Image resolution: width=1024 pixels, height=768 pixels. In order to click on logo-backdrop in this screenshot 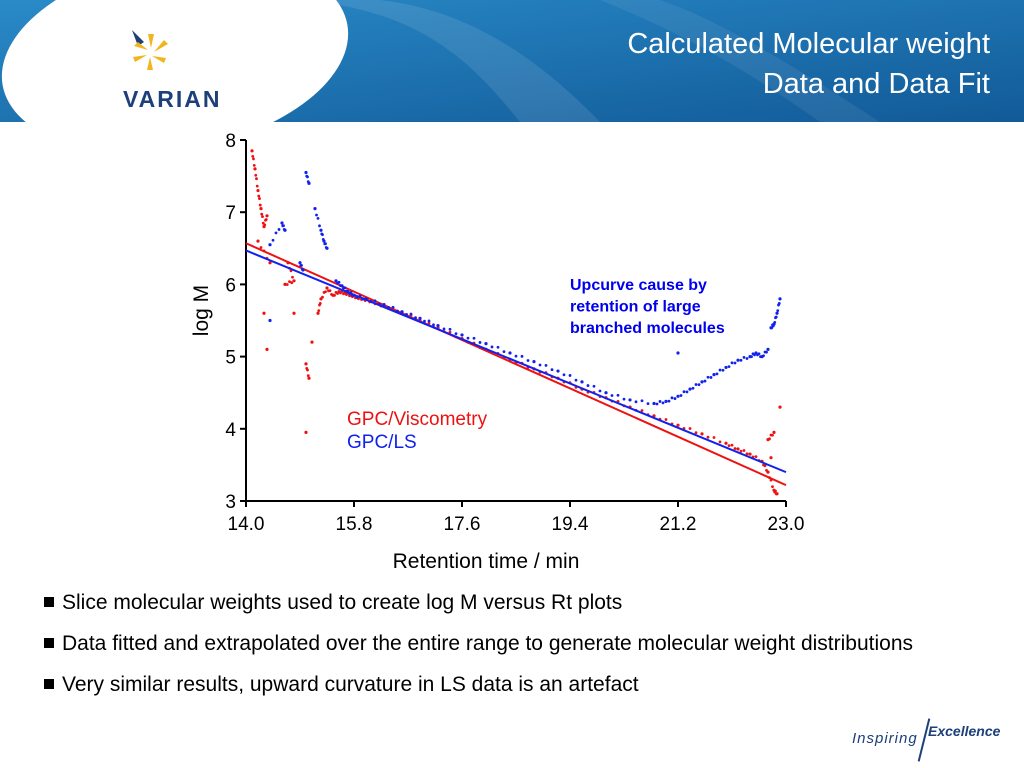, I will do `click(175, 61)`.